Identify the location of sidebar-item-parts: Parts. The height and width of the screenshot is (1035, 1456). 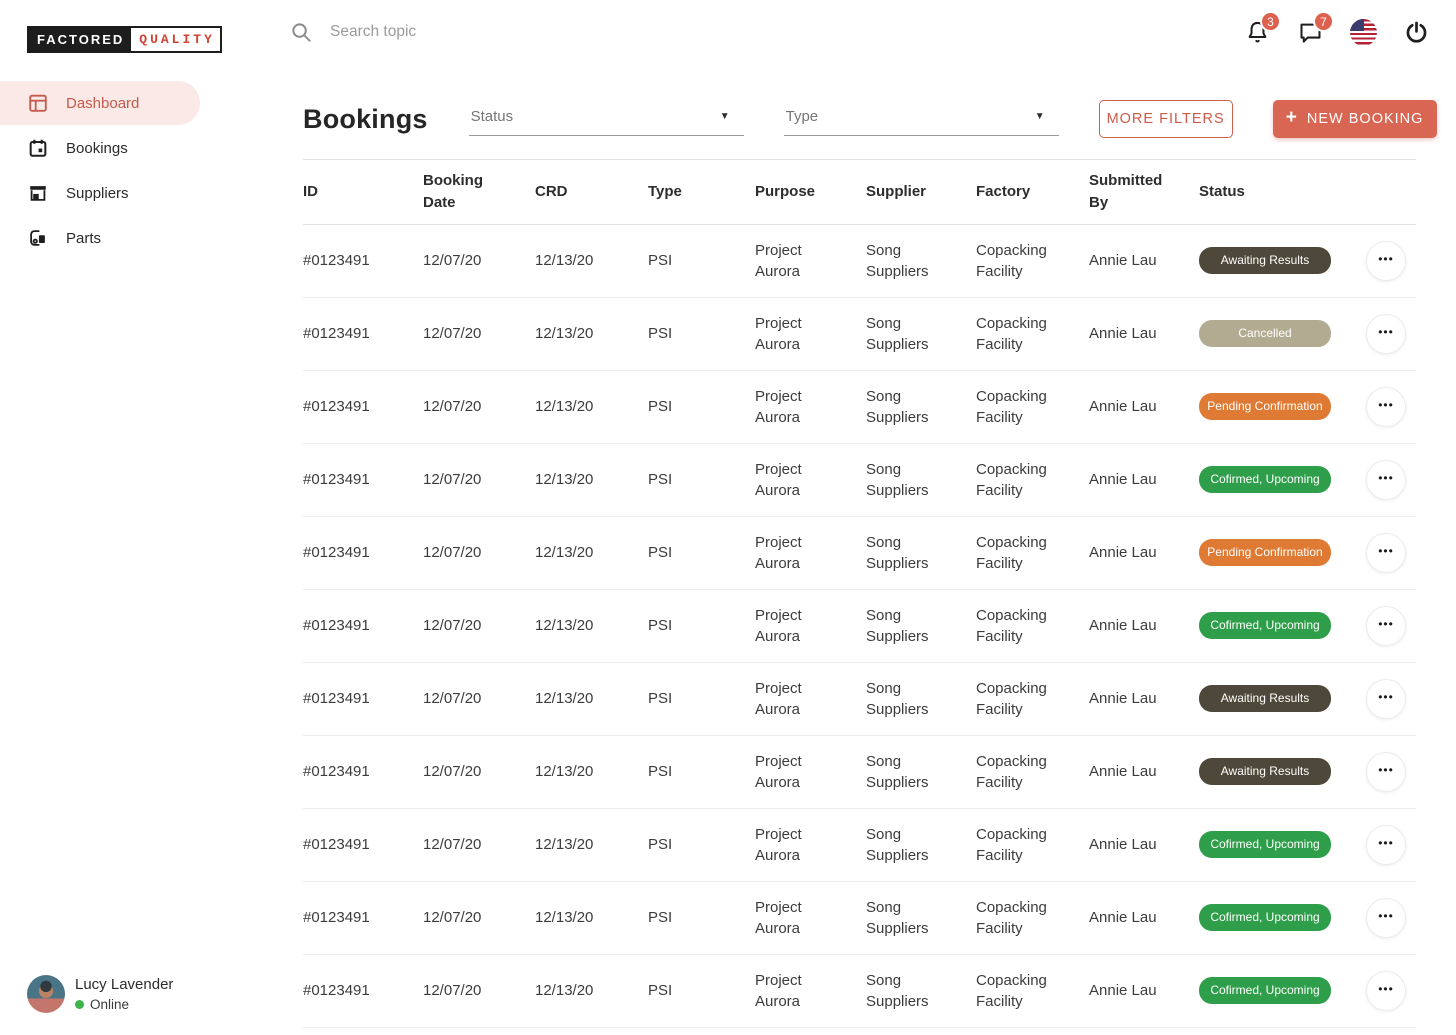
(100, 238).